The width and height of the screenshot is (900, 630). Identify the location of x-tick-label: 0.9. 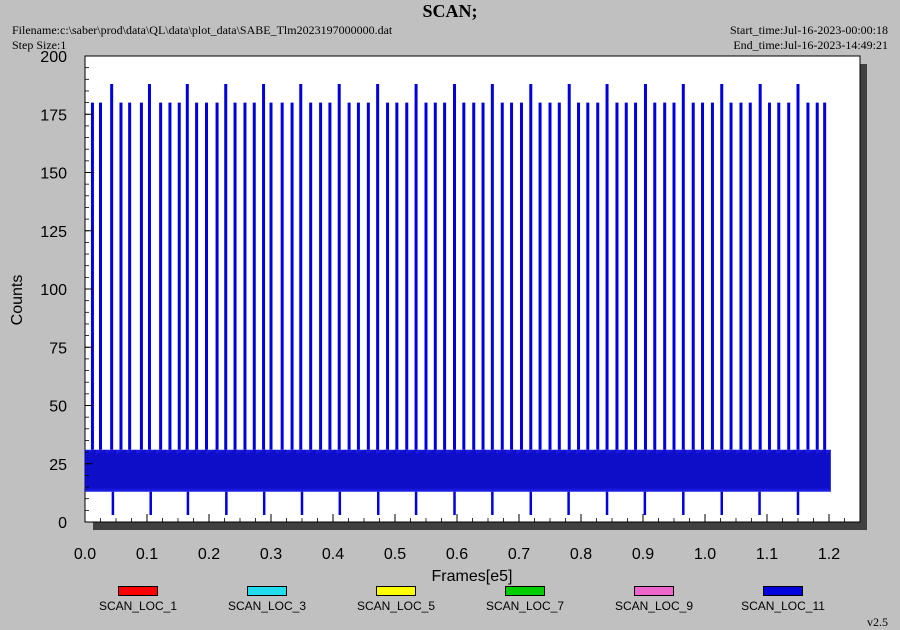
(643, 554).